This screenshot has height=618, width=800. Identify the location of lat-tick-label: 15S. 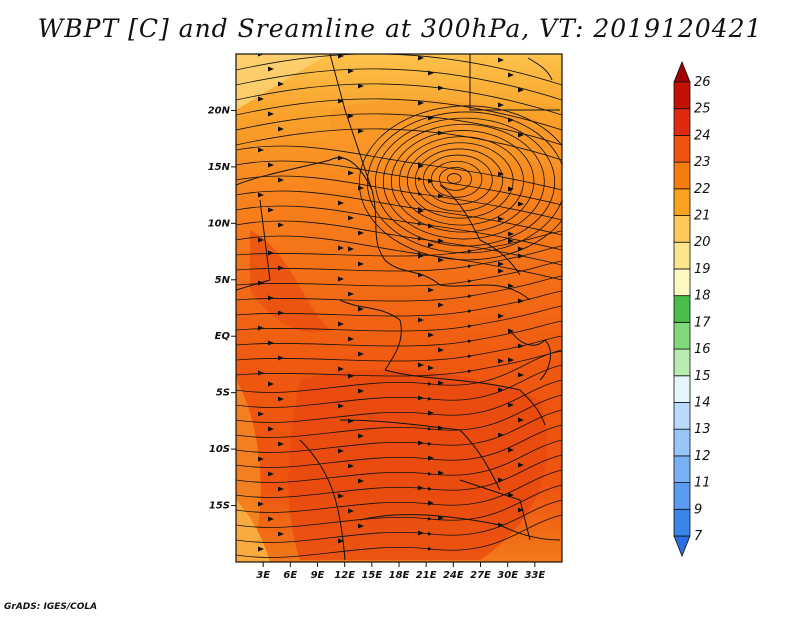
(219, 506).